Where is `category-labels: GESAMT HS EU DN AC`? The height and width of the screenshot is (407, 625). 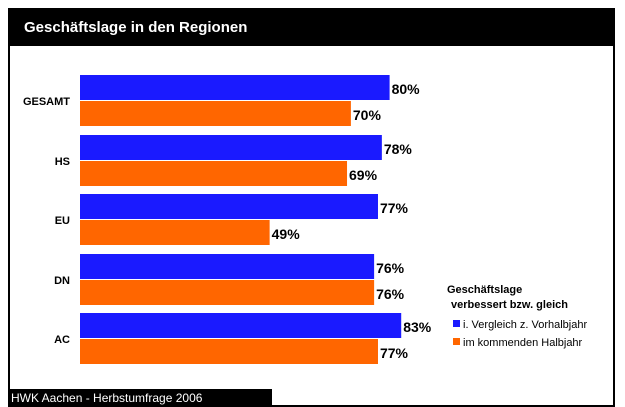 category-labels: GESAMT HS EU DN AC is located at coordinates (46, 221).